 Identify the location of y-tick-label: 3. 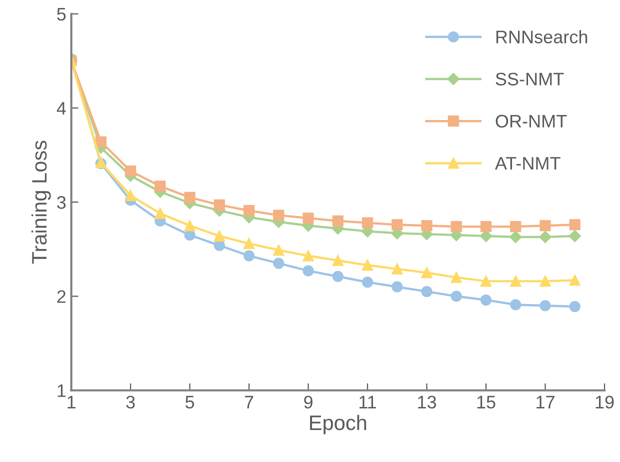
(61, 202).